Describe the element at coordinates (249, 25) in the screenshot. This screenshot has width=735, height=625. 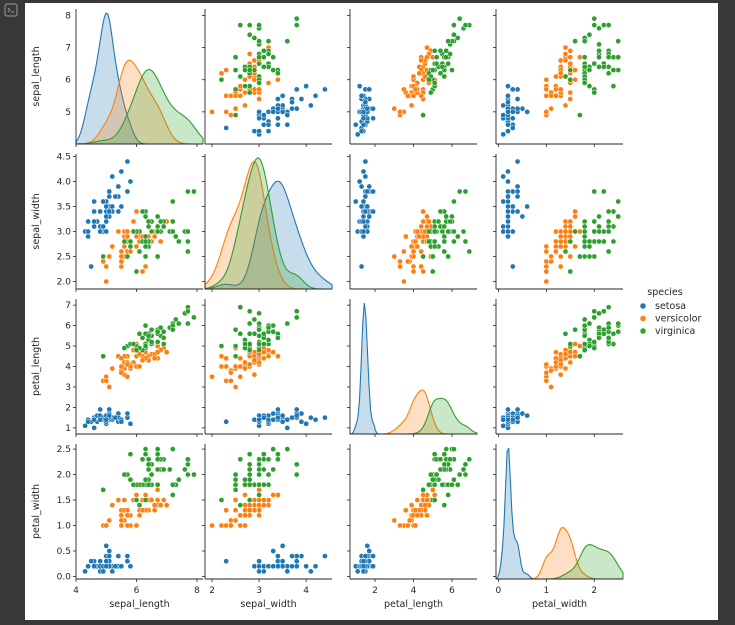
I see `point-virginica-sepal_length-vs-sepal_width` at that location.